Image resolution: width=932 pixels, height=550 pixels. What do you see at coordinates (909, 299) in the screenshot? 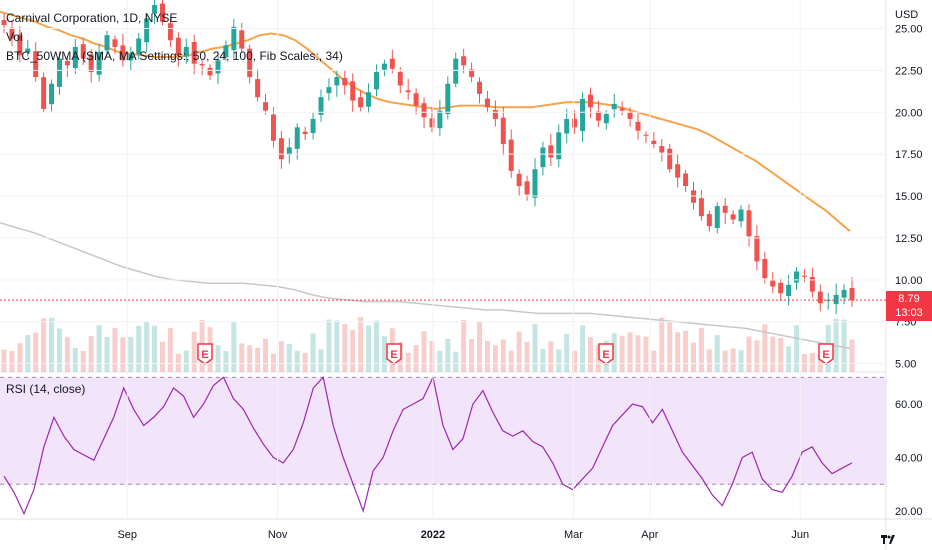
I see `last-price-value: 8.79` at bounding box center [909, 299].